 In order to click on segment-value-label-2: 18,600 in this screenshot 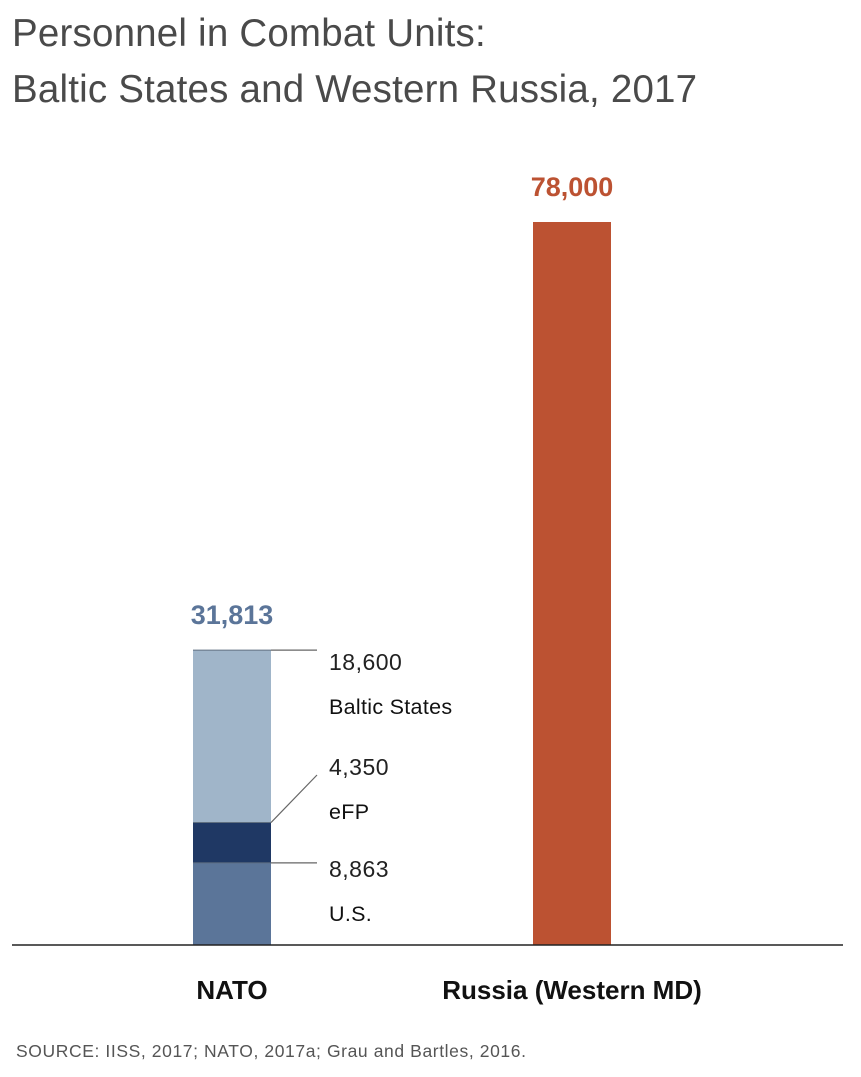, I will do `click(365, 662)`.